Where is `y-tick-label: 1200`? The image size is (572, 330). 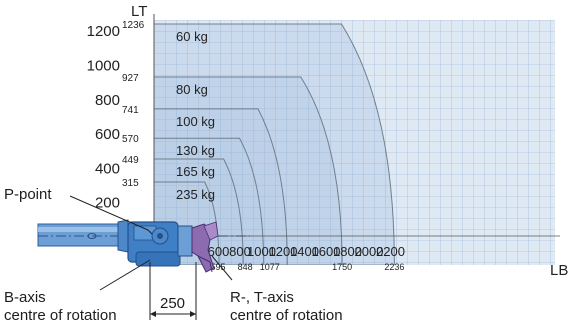 y-tick-label: 1200 is located at coordinates (103, 31).